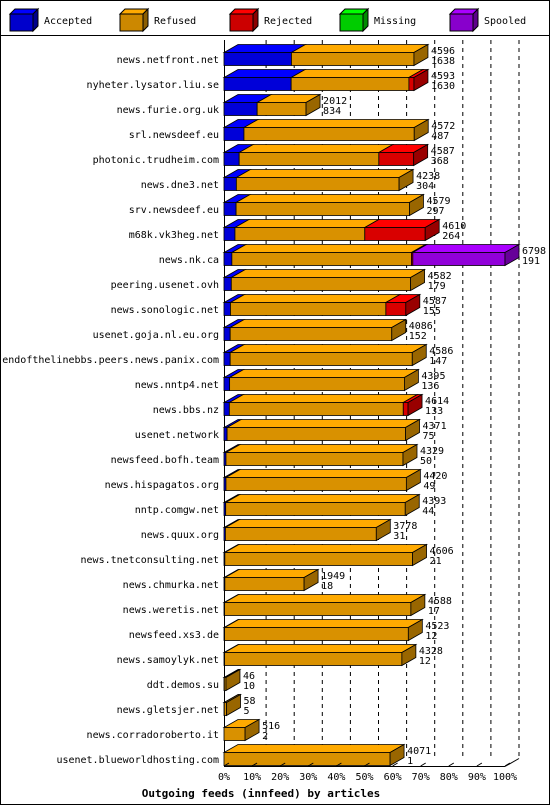 This screenshot has height=805, width=550. I want to click on legend-label: Missing, so click(395, 21).